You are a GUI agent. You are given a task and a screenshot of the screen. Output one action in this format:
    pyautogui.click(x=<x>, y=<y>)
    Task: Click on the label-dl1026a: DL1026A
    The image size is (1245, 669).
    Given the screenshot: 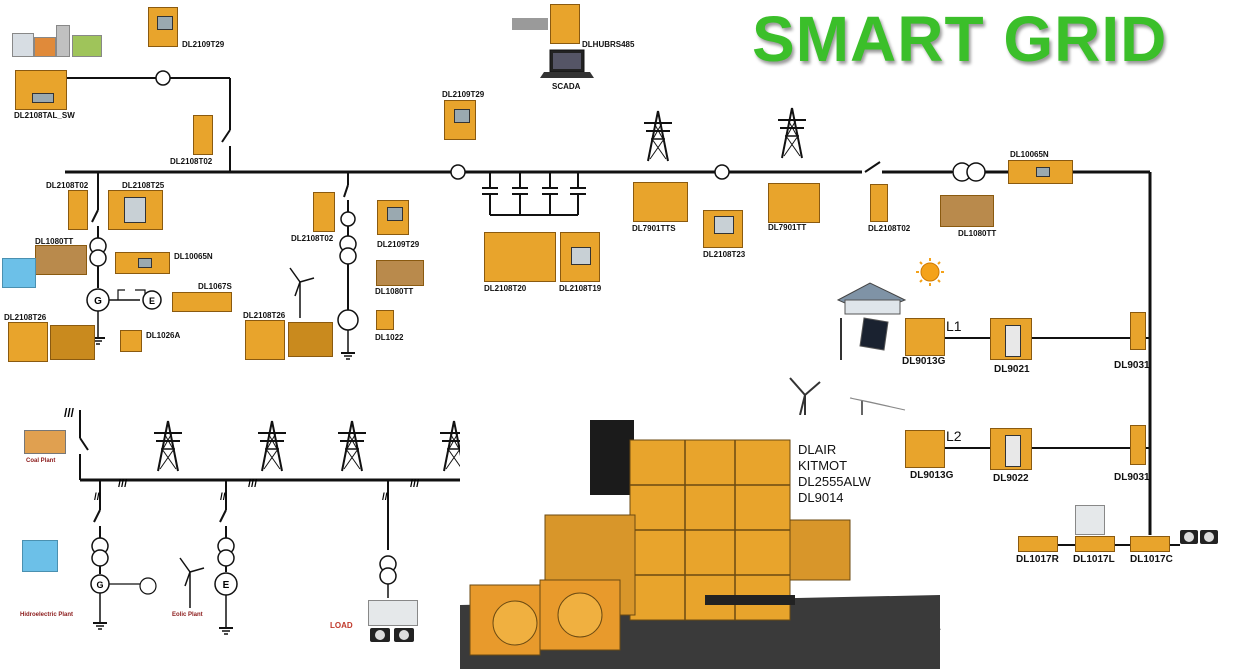 What is the action you would take?
    pyautogui.click(x=163, y=335)
    